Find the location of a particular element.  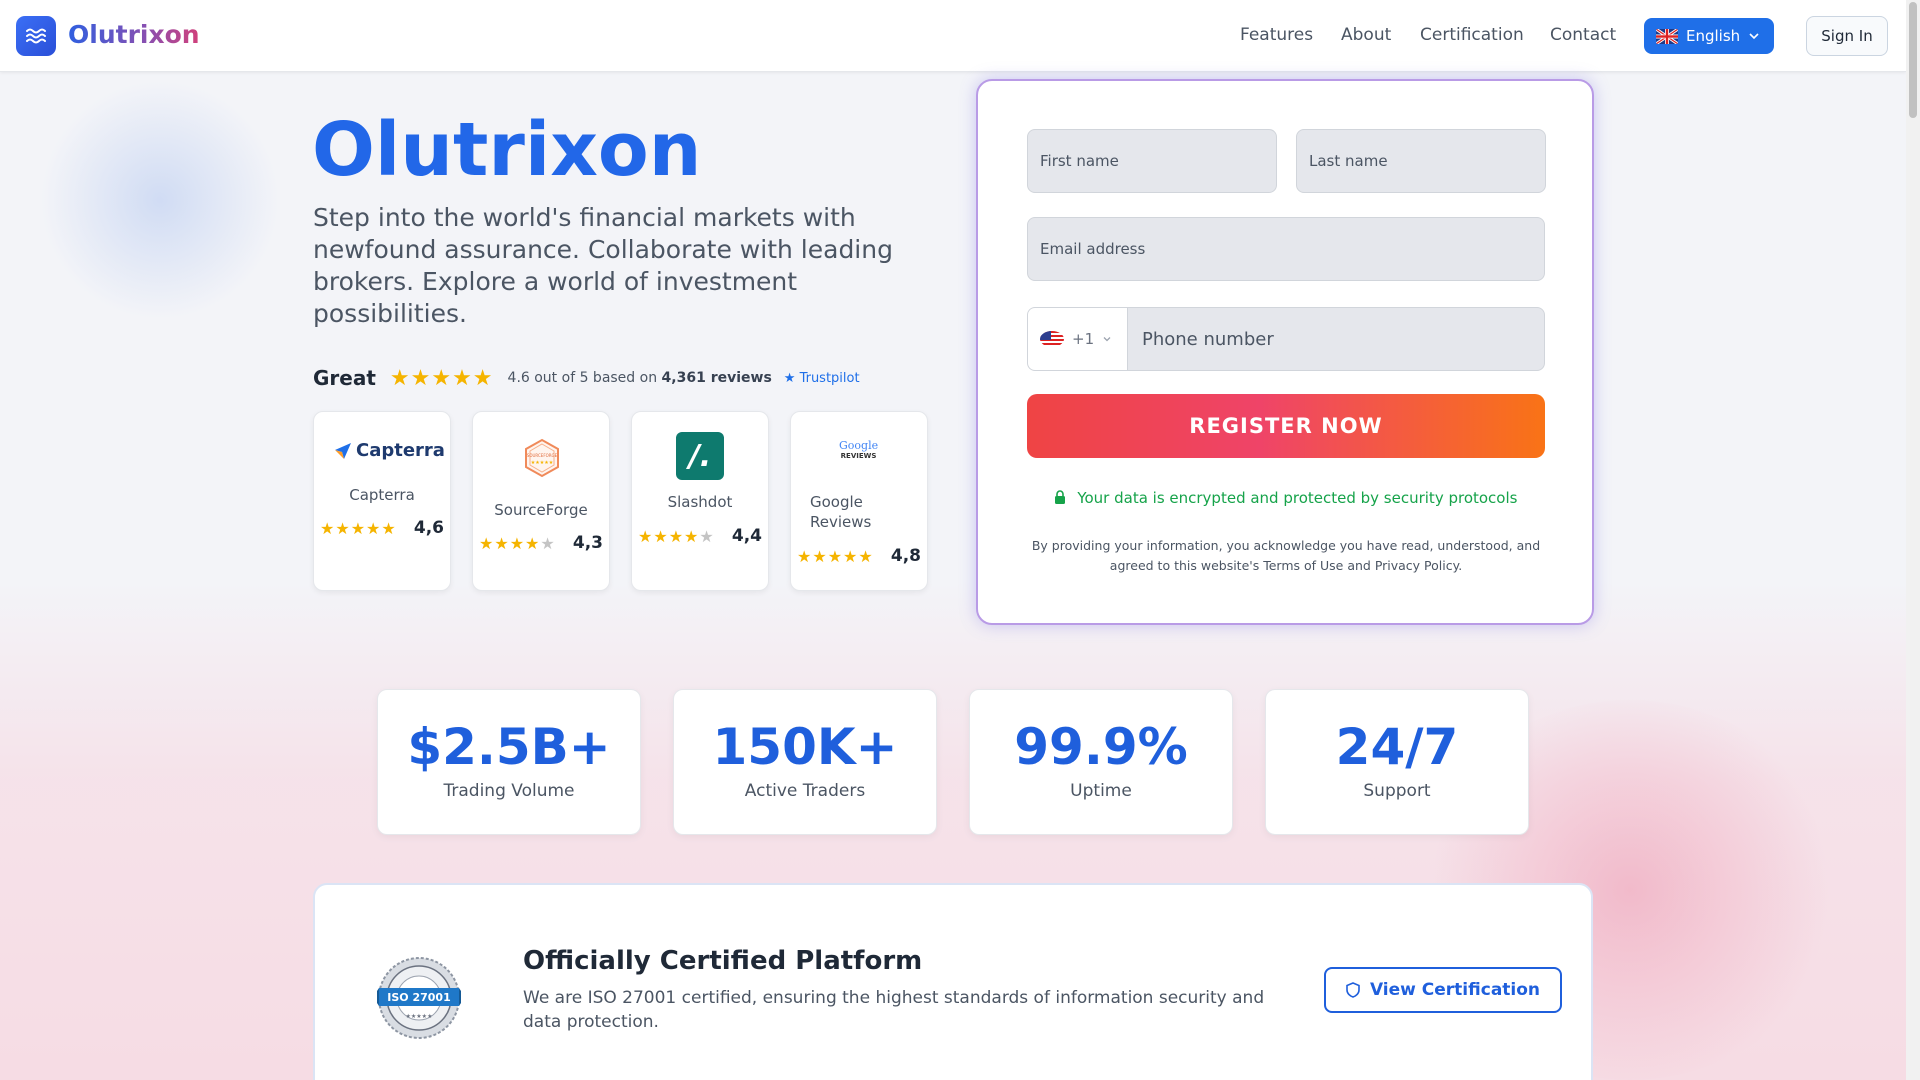

stat-card: 24/7 Support is located at coordinates (1397, 762).